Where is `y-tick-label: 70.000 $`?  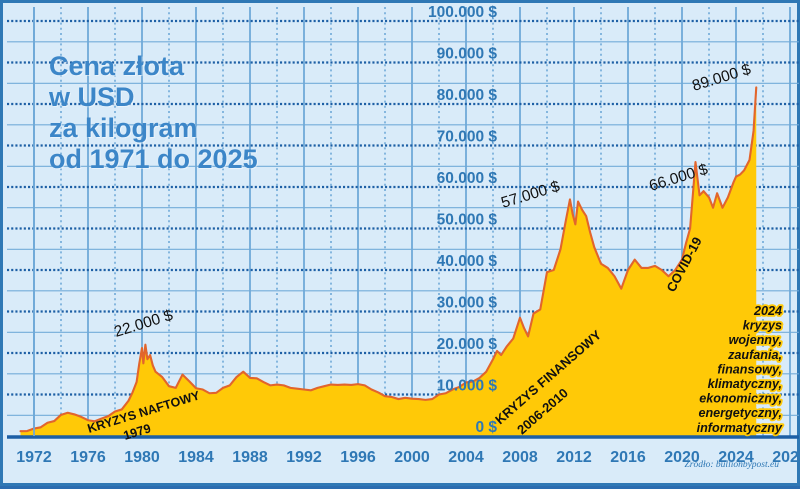 y-tick-label: 70.000 $ is located at coordinates (467, 137).